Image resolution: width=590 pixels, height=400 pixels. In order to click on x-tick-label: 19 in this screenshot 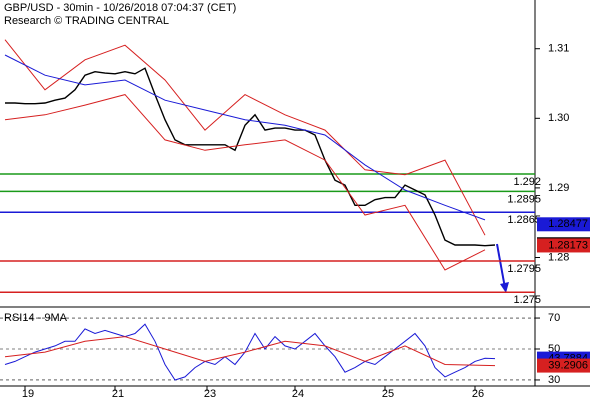, I will do `click(28, 394)`.